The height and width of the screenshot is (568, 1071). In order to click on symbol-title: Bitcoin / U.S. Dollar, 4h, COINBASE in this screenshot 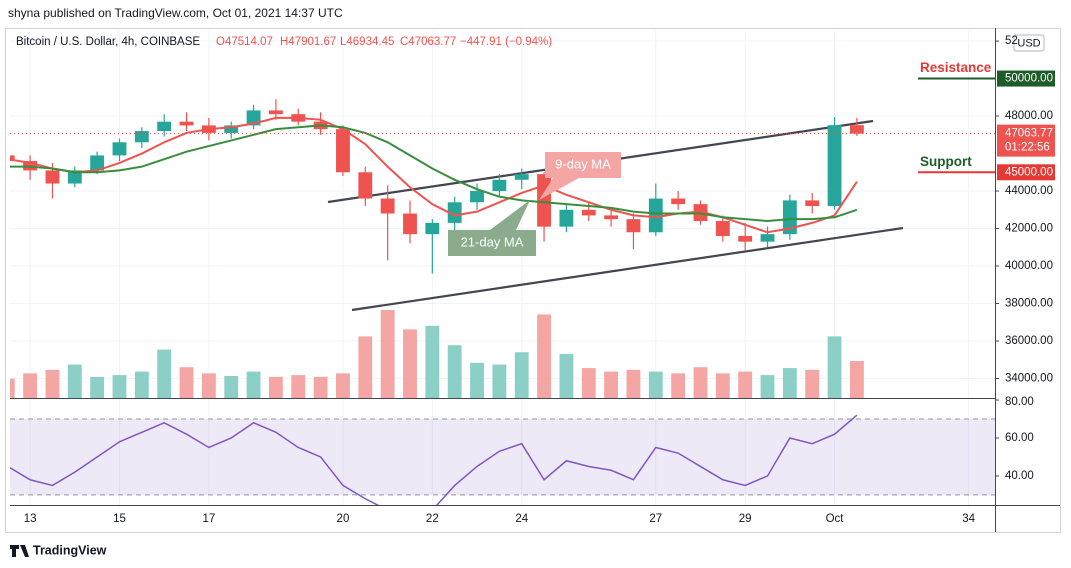, I will do `click(108, 42)`.